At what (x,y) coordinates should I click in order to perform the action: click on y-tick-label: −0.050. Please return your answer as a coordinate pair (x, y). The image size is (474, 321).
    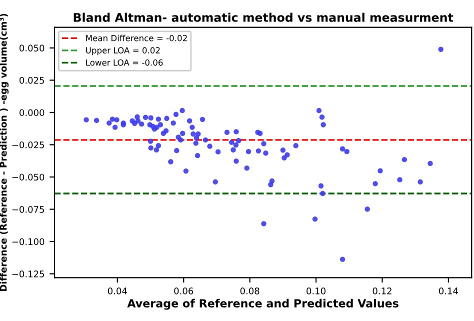
    Looking at the image, I should click on (28, 177).